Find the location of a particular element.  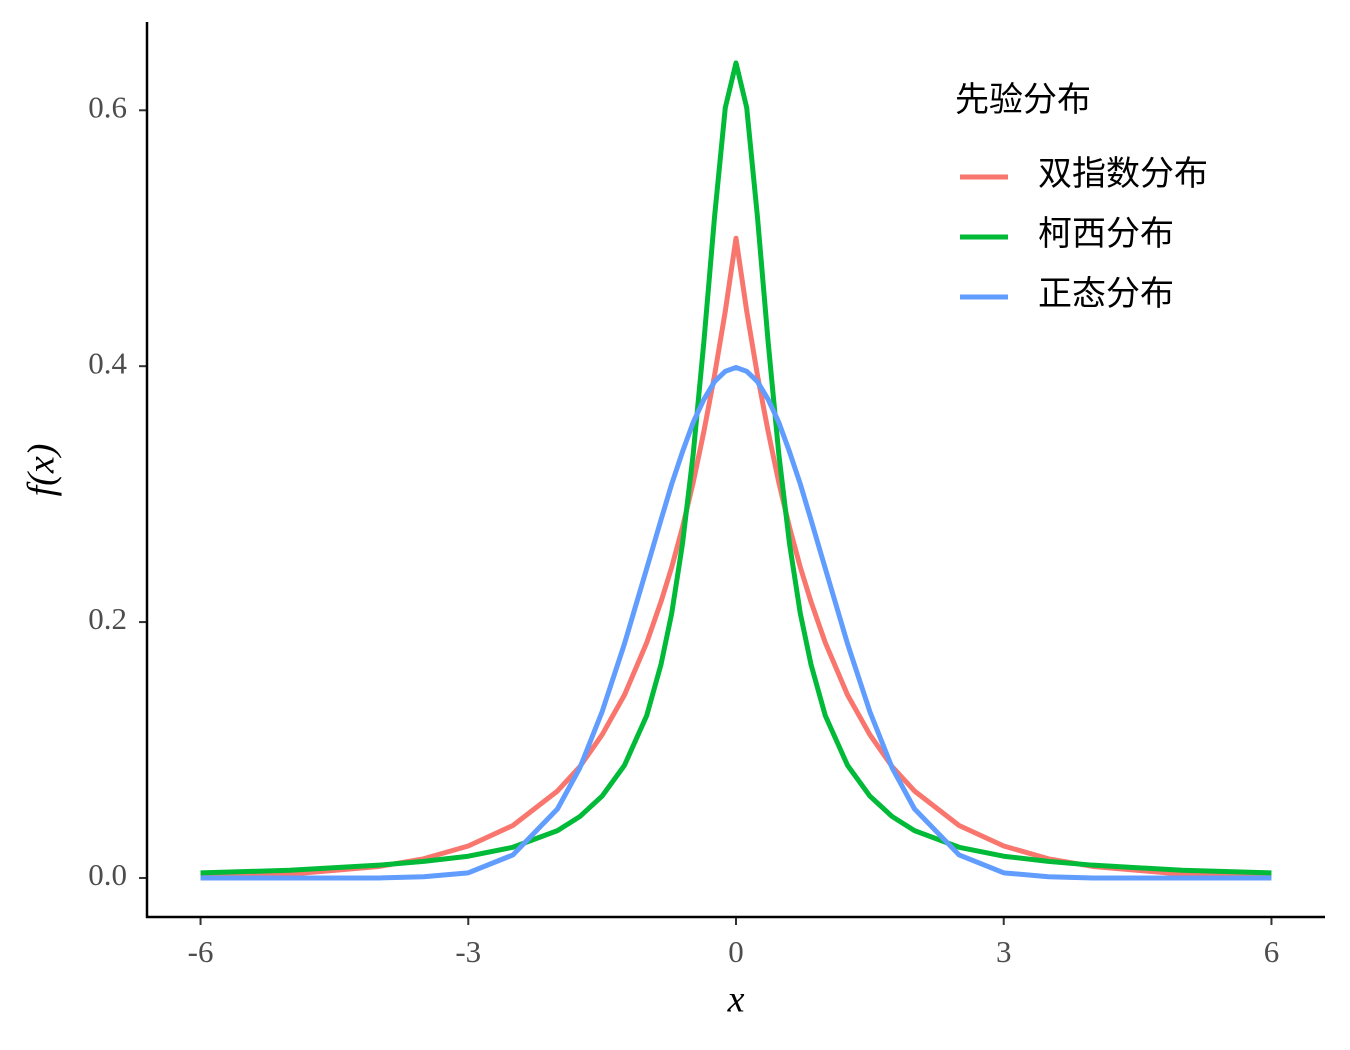

x-tick-label: -3 is located at coordinates (468, 951).